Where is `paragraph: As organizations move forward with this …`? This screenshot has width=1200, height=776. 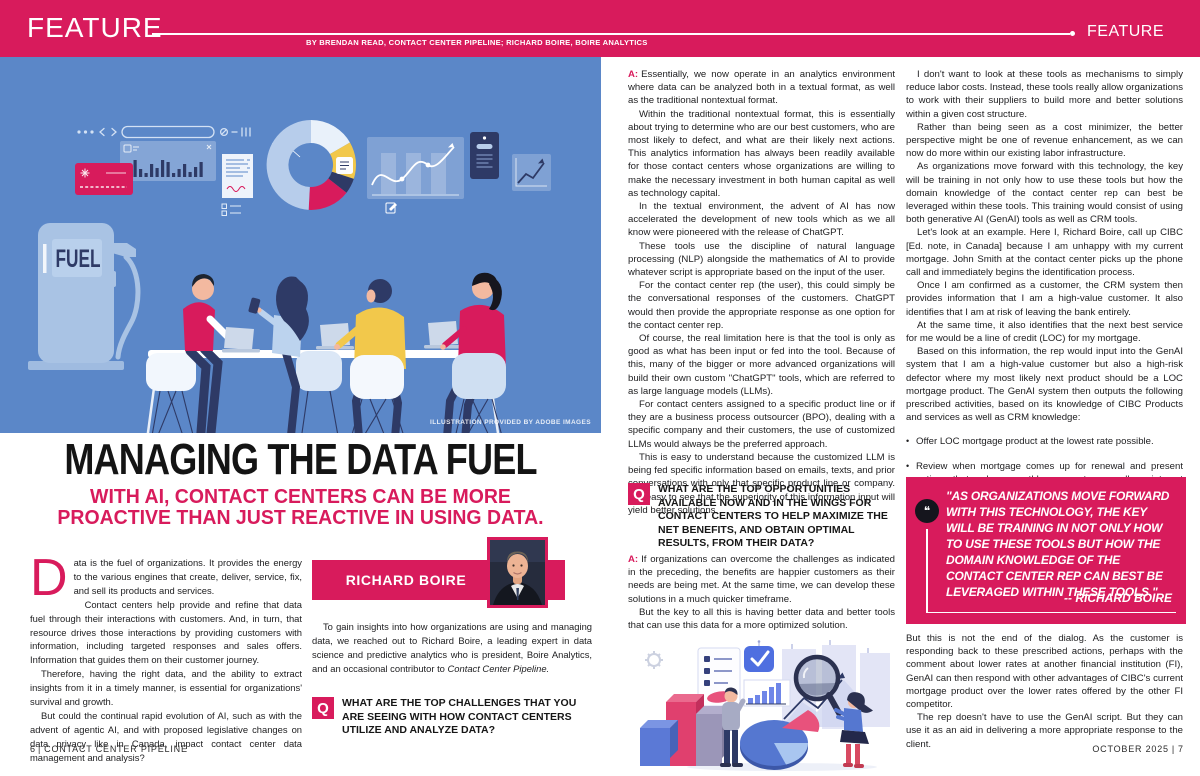
paragraph: As organizations move forward with this … is located at coordinates (1044, 193).